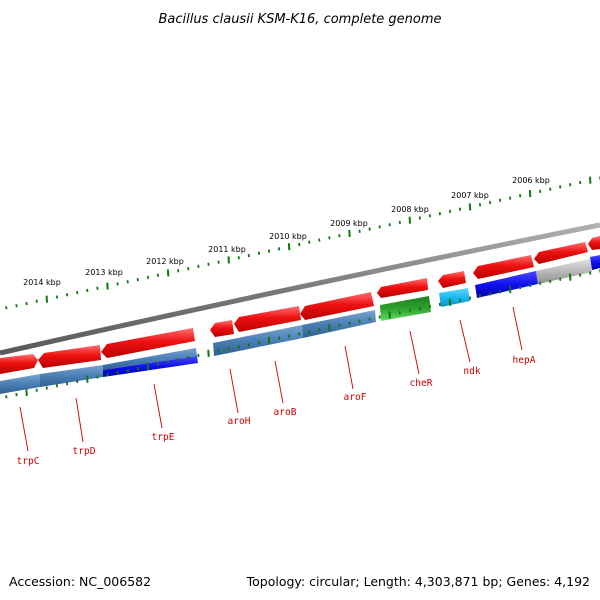  Describe the element at coordinates (465, 341) in the screenshot. I see `leader-ndk` at that location.